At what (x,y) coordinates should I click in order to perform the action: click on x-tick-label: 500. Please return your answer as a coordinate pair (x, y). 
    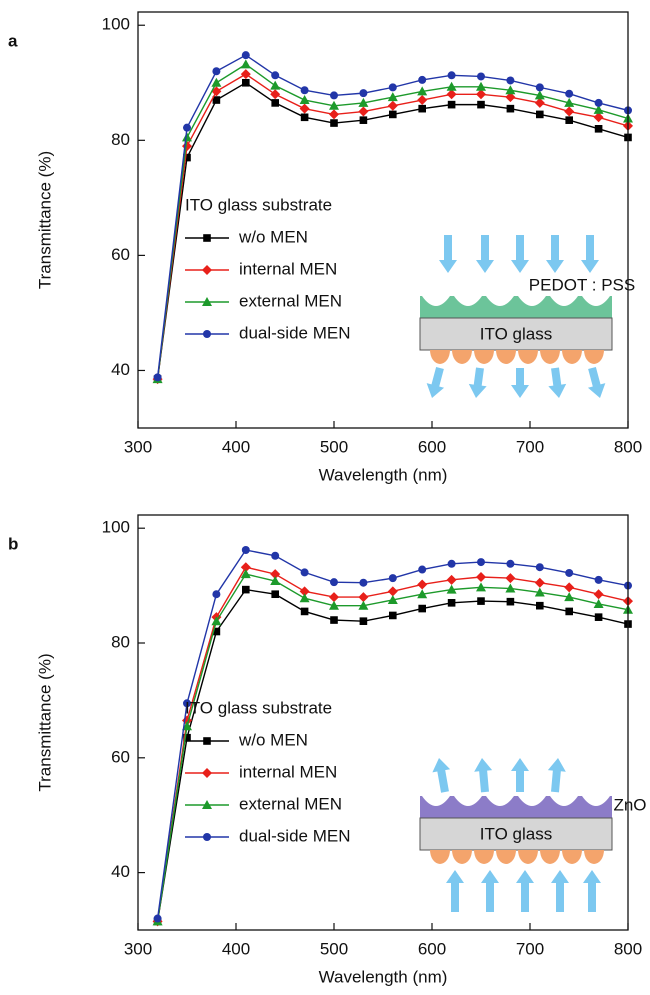
    Looking at the image, I should click on (334, 948).